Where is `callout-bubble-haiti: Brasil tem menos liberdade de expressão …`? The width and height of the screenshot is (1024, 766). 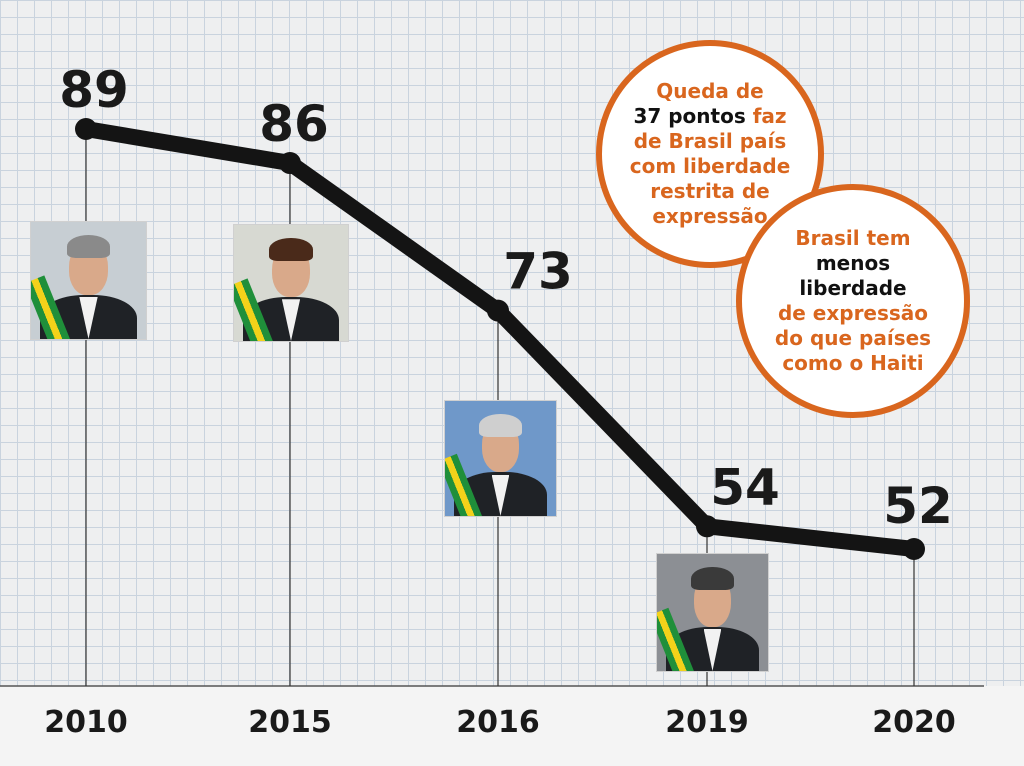 callout-bubble-haiti: Brasil tem menos liberdade de expressão … is located at coordinates (853, 301).